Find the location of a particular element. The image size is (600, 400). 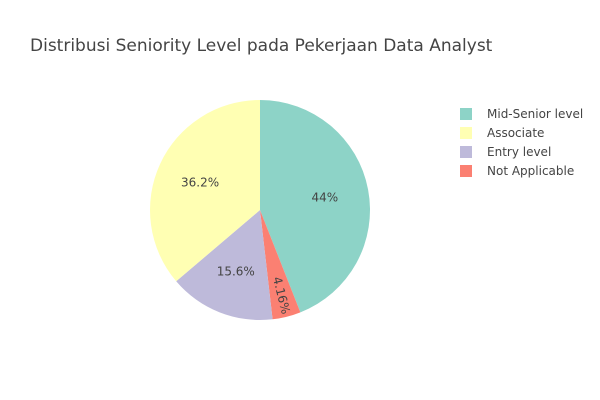

legend-item-entry-level: Entry level is located at coordinates (505, 152).